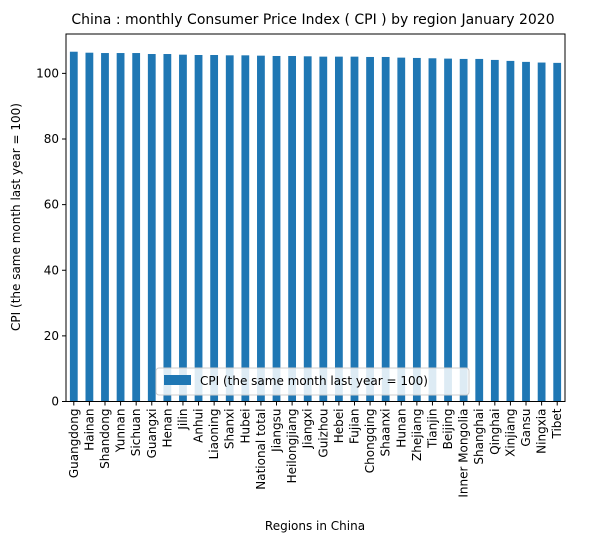  What do you see at coordinates (370, 229) in the screenshot?
I see `bar-chongqing` at bounding box center [370, 229].